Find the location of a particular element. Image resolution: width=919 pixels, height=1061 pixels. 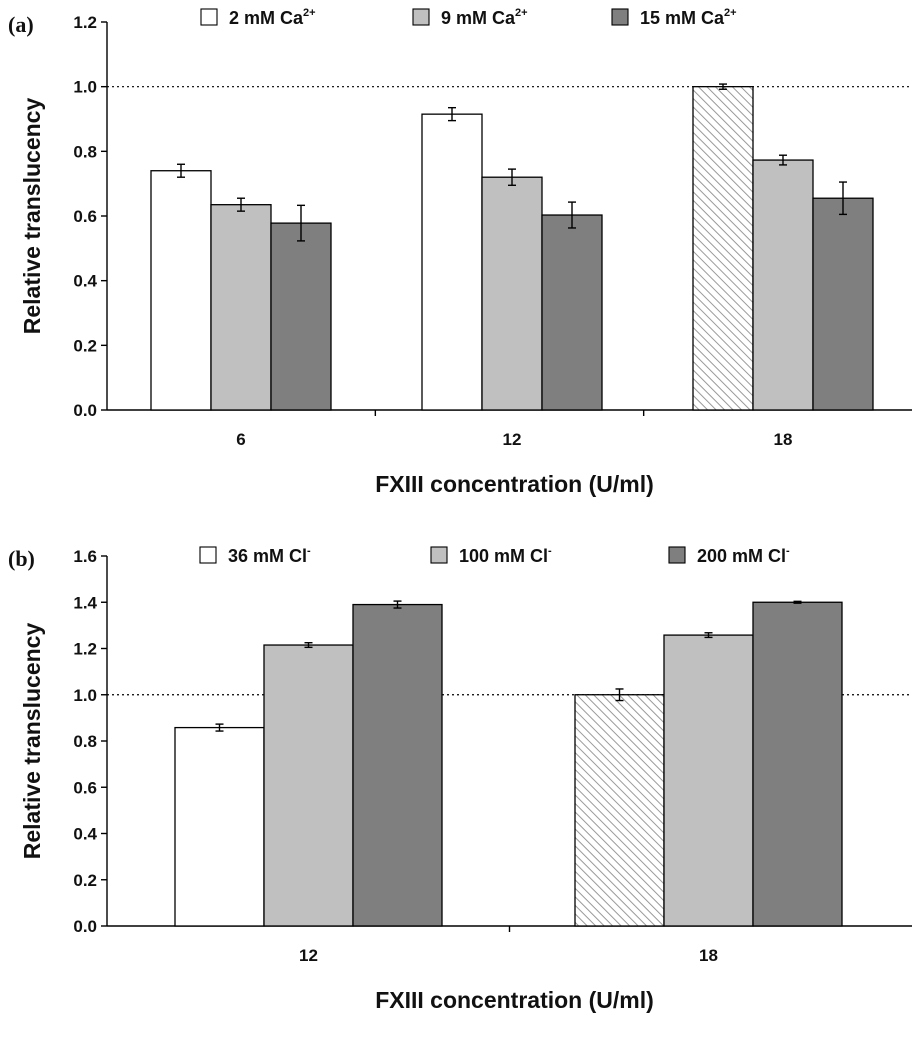

legend-label: 36 mM Cl- is located at coordinates (269, 555).